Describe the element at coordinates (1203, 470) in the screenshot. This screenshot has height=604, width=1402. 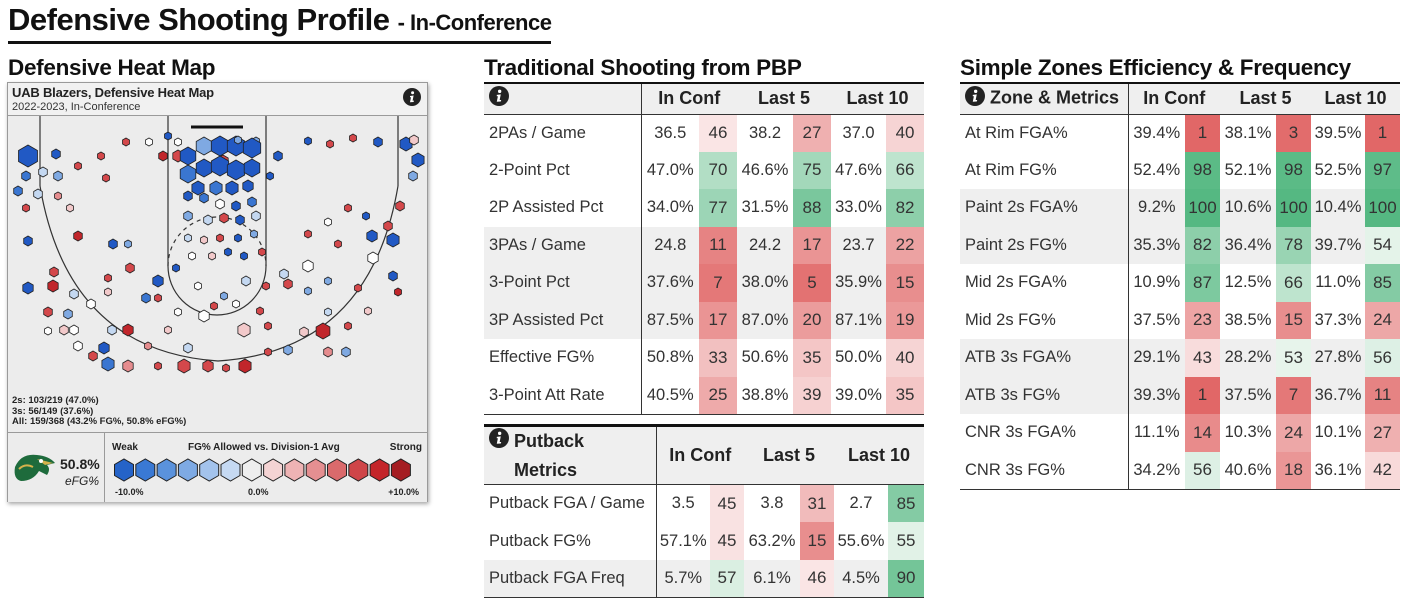
I see `pctile-in-conf: 56` at that location.